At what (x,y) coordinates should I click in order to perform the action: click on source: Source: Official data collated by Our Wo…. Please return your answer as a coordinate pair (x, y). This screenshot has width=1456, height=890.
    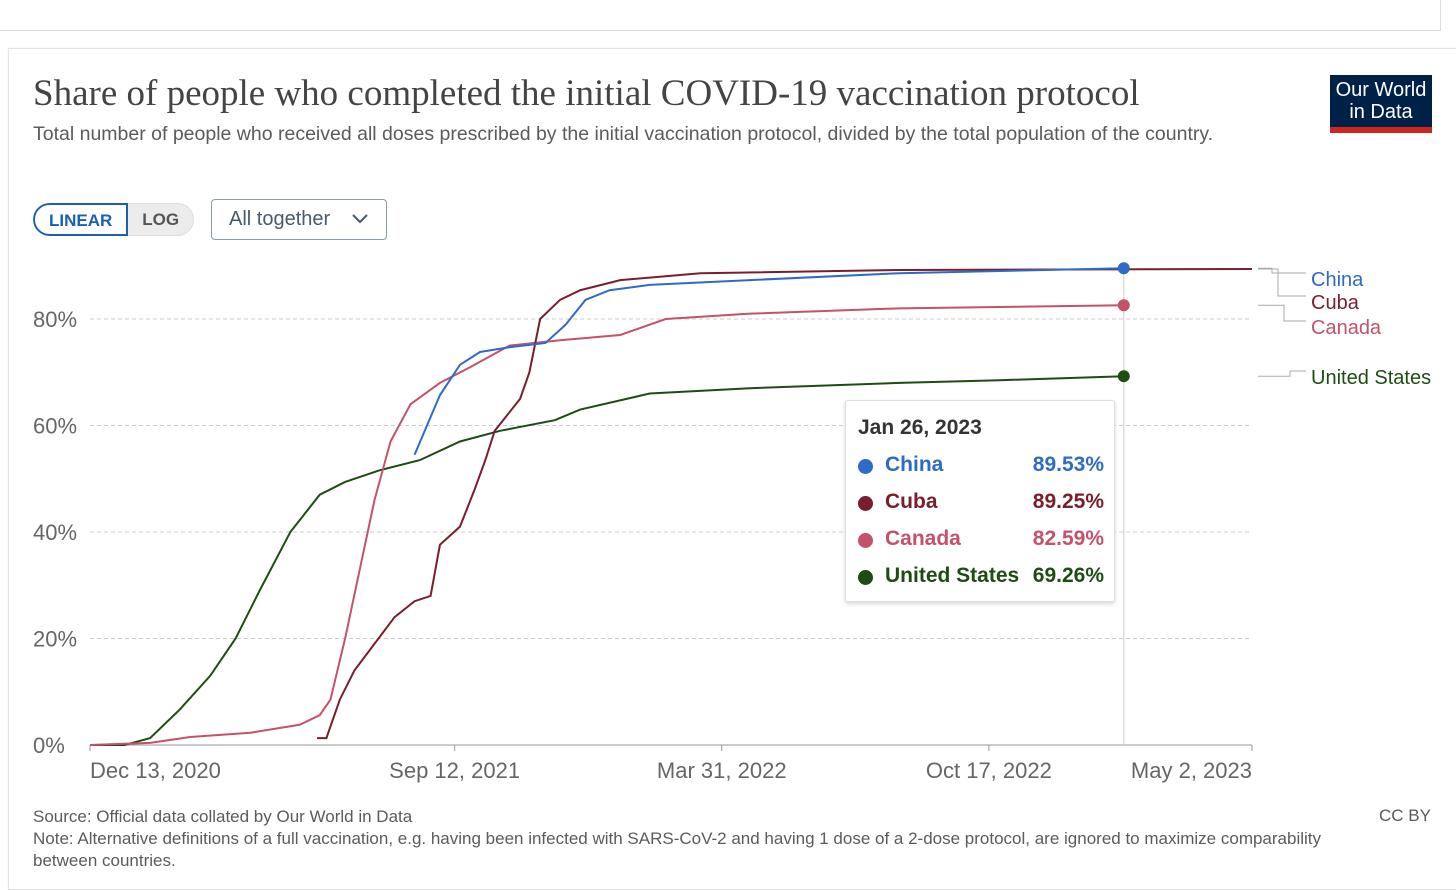
    Looking at the image, I should click on (223, 816).